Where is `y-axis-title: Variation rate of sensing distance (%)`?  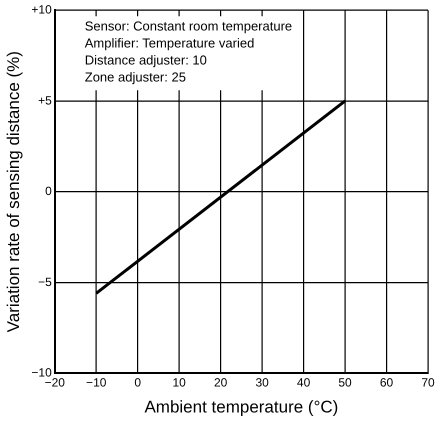
y-axis-title: Variation rate of sensing distance (%) is located at coordinates (13, 191).